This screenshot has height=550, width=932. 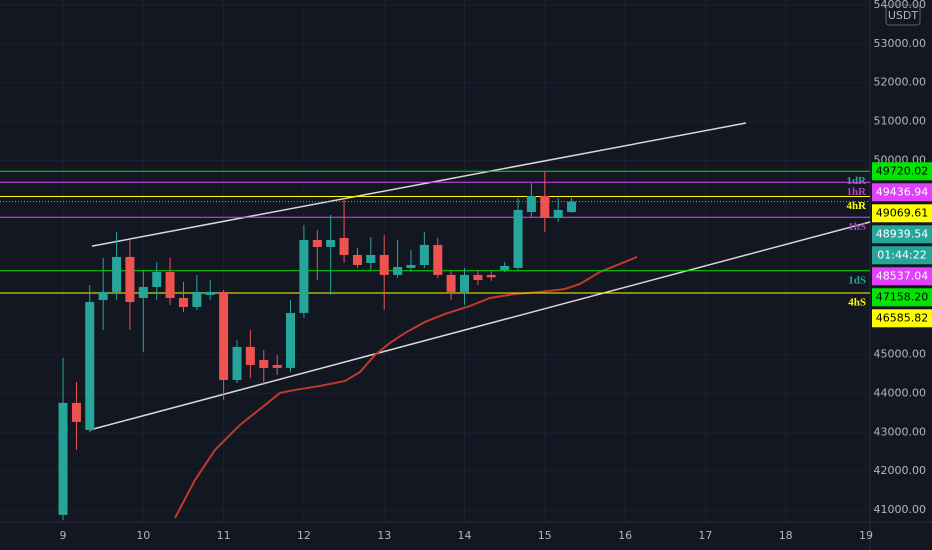 I want to click on currency: USDT, so click(x=903, y=15).